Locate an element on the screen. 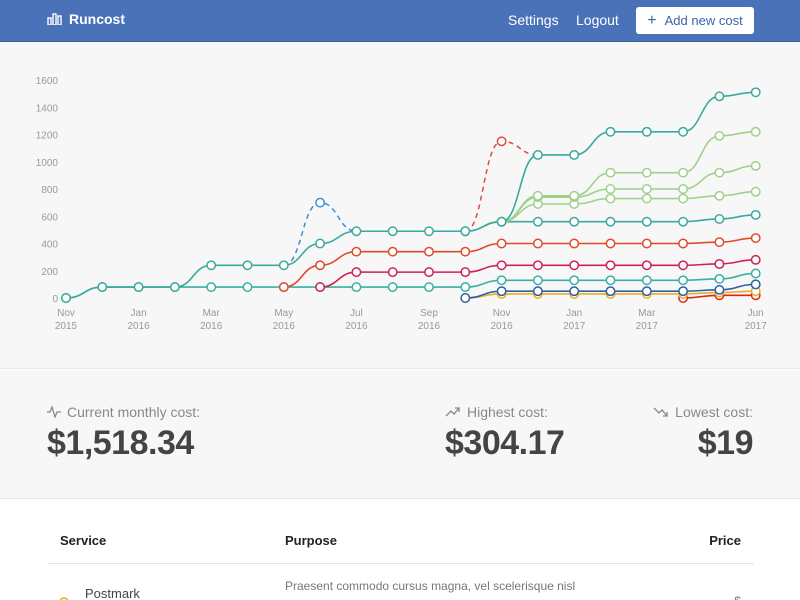  service-price: $ is located at coordinates (737, 597).